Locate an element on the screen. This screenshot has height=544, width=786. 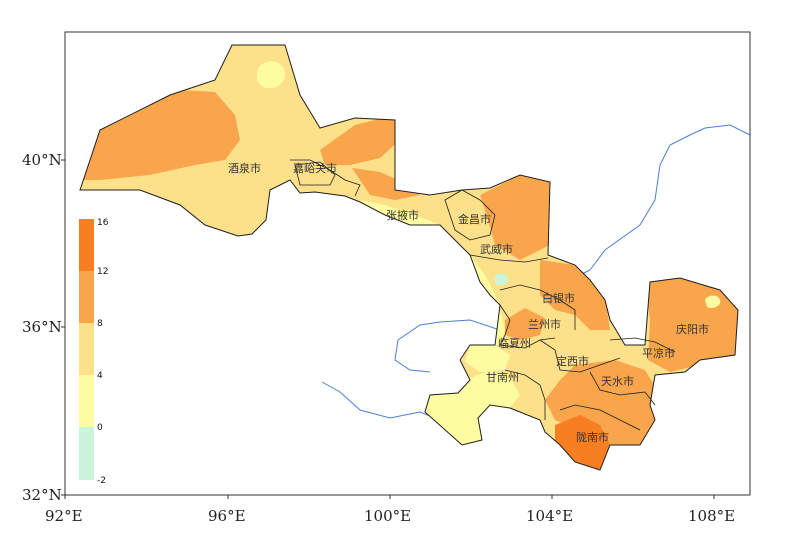
legend-label-4: 4 is located at coordinates (100, 376).